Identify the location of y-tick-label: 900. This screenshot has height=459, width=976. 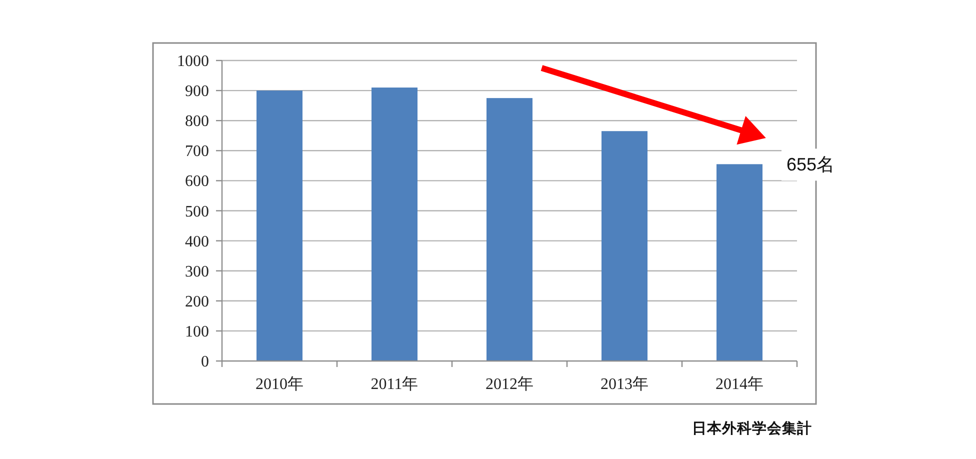
(197, 91).